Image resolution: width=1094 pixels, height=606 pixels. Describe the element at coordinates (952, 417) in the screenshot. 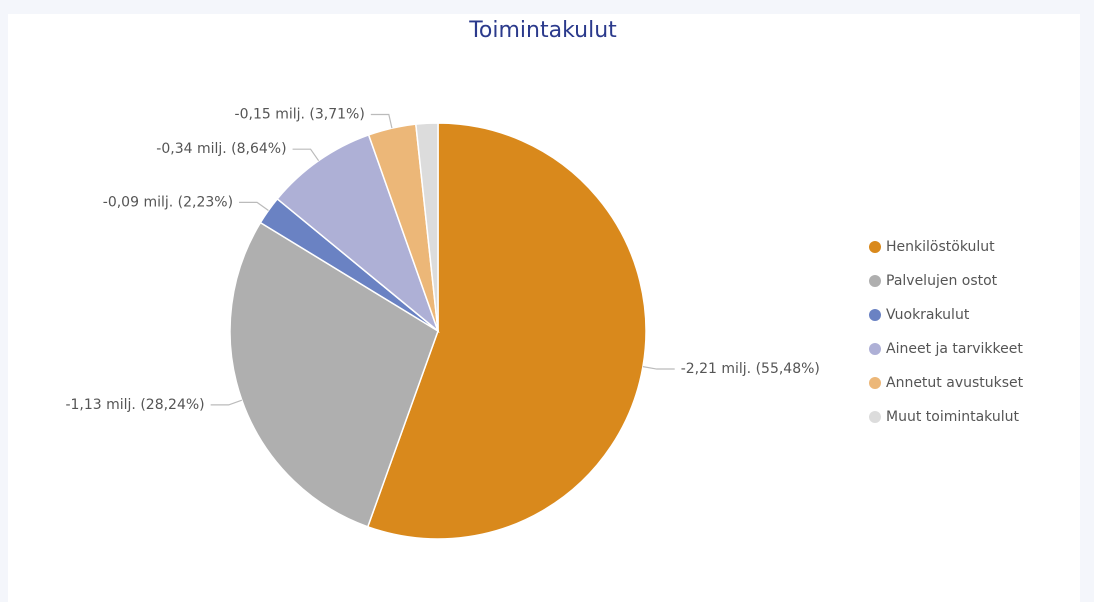

I see `legend-label: Muut toimintakulut` at that location.